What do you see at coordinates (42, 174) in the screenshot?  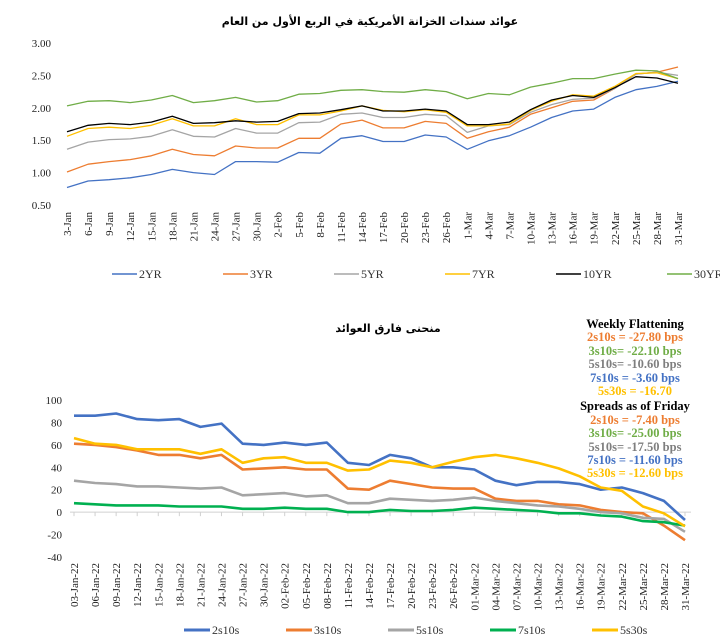 I see `y-tick-label: 1.00` at bounding box center [42, 174].